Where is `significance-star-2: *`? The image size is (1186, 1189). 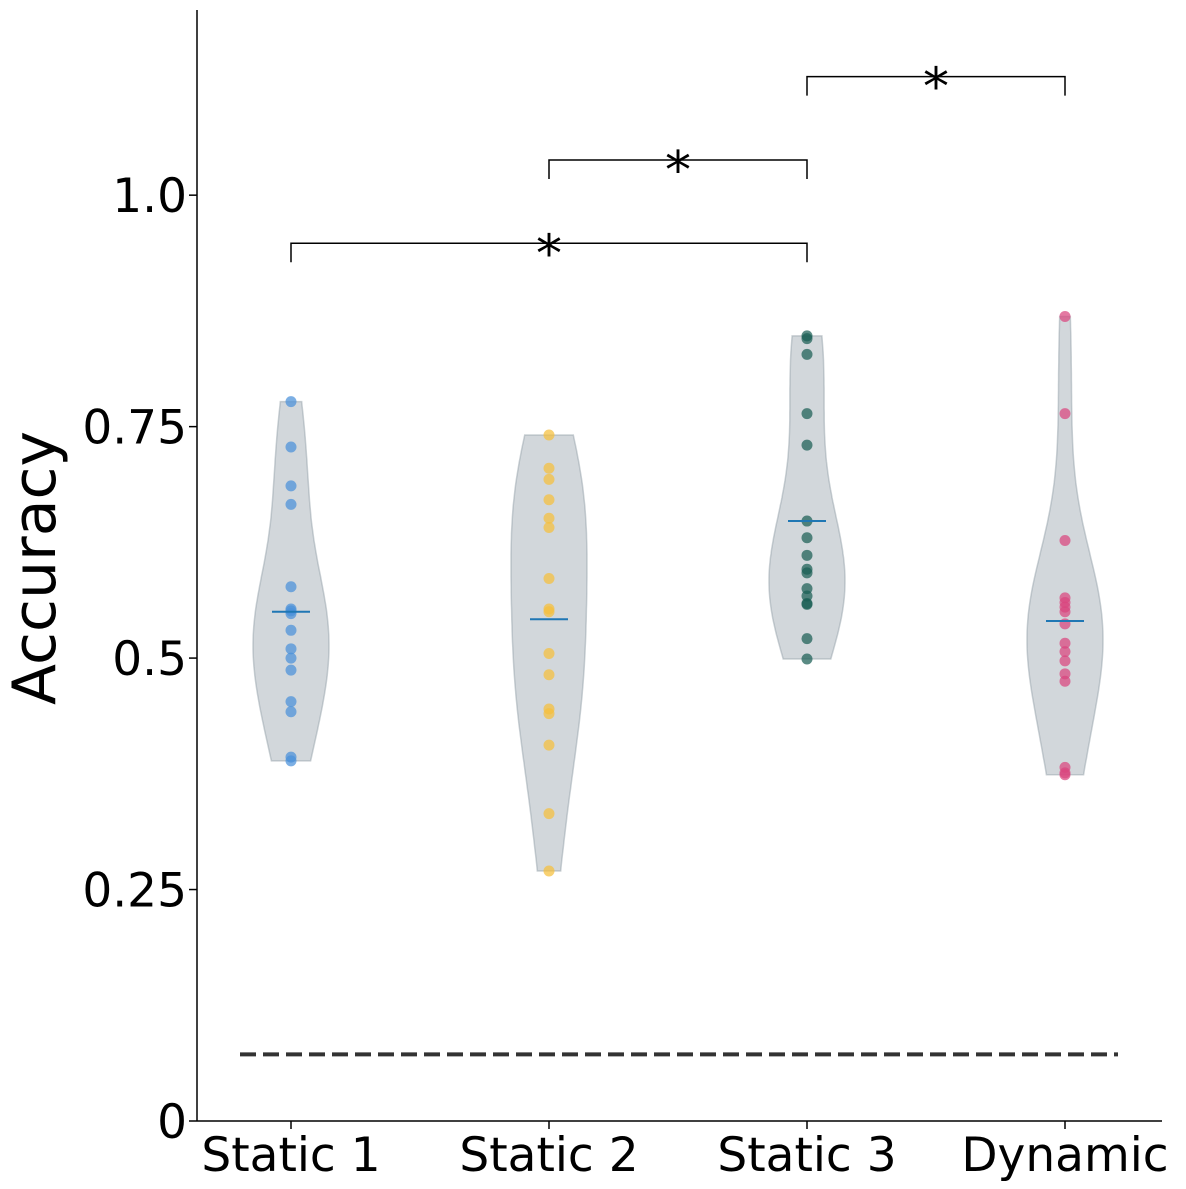 significance-star-2: * is located at coordinates (678, 171).